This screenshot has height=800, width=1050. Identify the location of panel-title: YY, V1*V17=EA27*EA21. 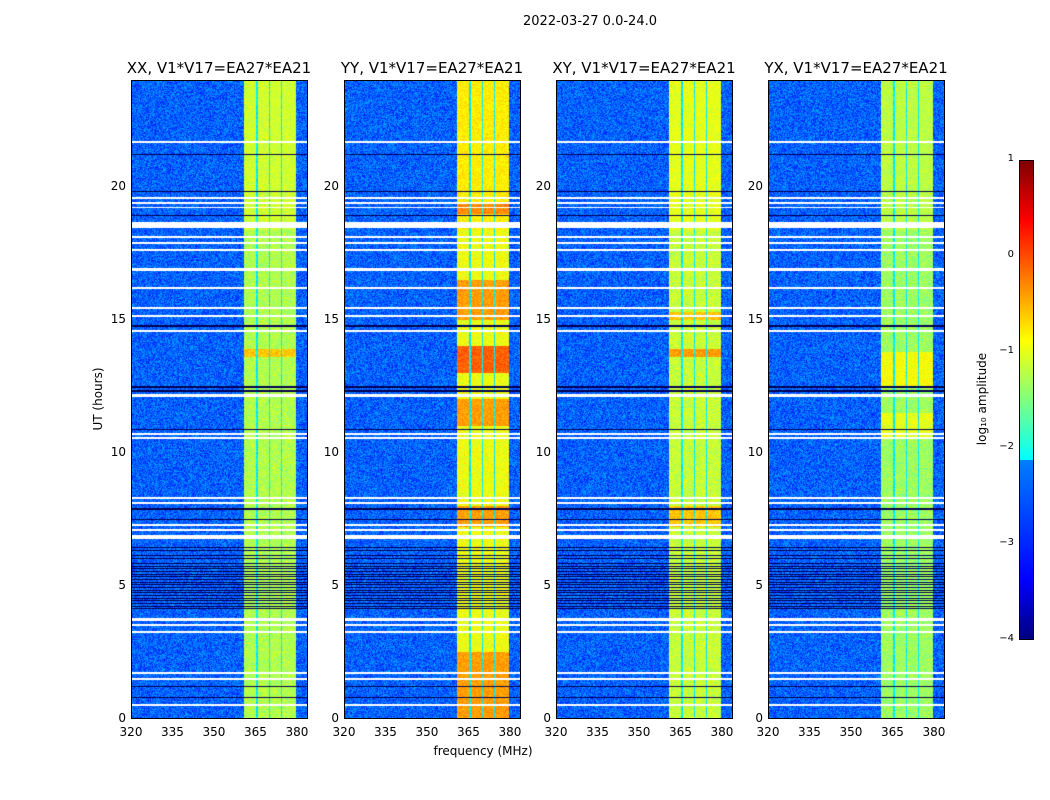
(432, 68).